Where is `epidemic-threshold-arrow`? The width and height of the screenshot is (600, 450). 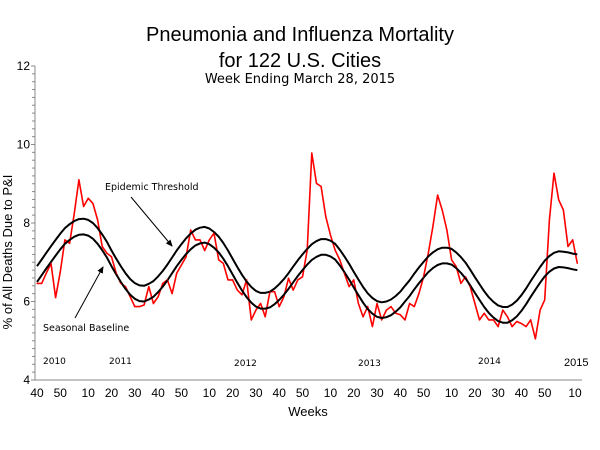
epidemic-threshold-arrow is located at coordinates (151, 221).